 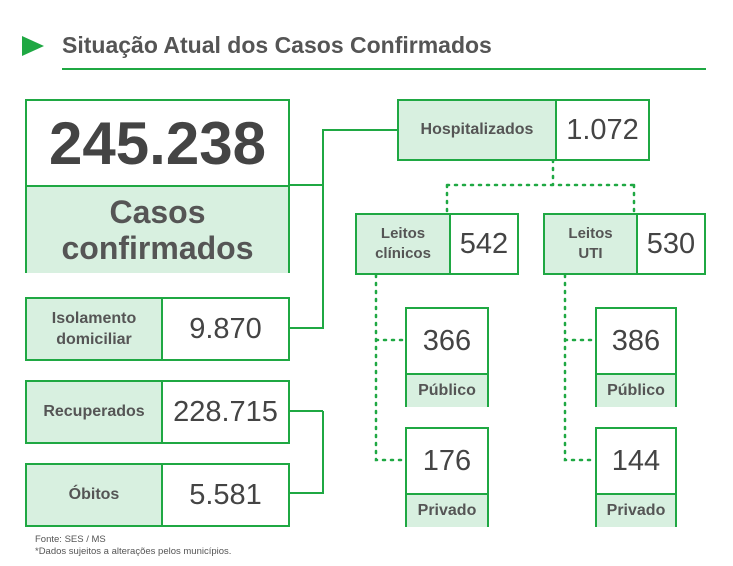 I want to click on clinicos-publico-label: Público, so click(x=447, y=390).